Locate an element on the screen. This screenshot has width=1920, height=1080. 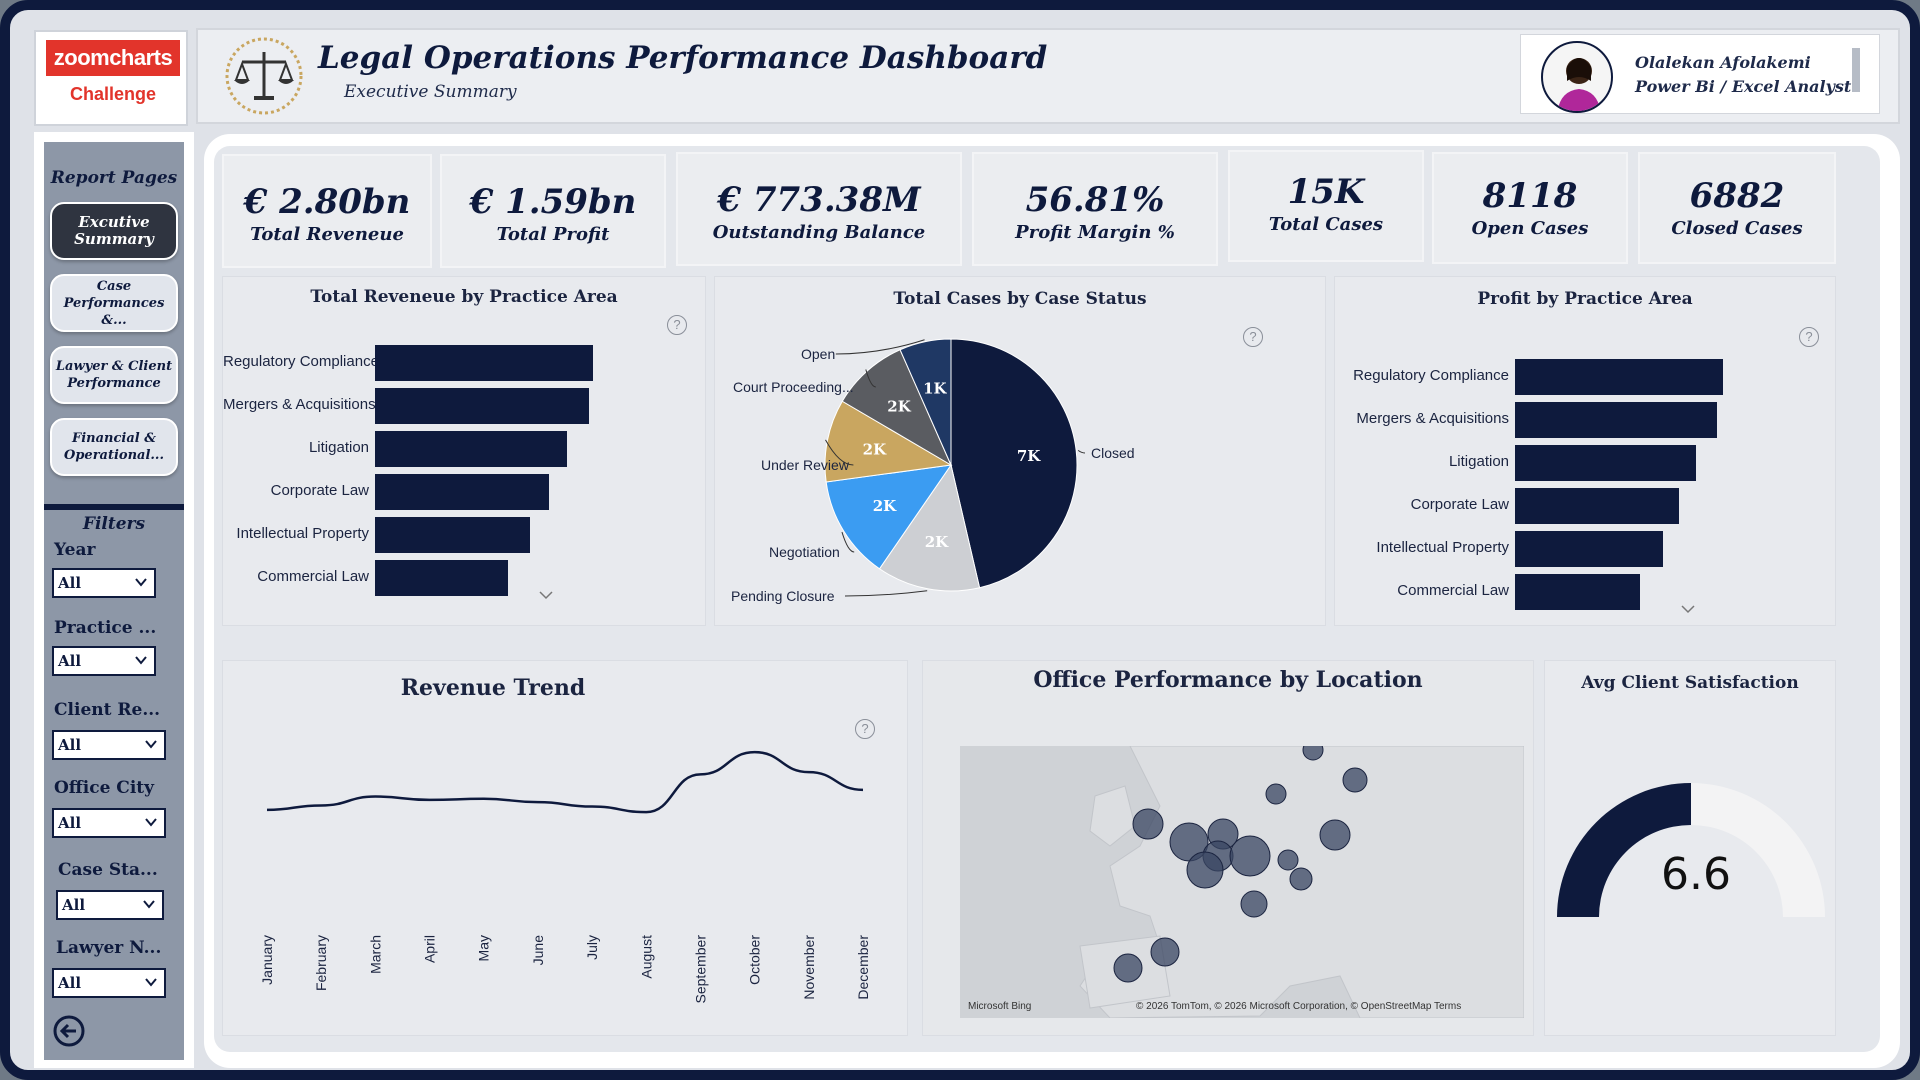
filter-year-select: All is located at coordinates (104, 583).